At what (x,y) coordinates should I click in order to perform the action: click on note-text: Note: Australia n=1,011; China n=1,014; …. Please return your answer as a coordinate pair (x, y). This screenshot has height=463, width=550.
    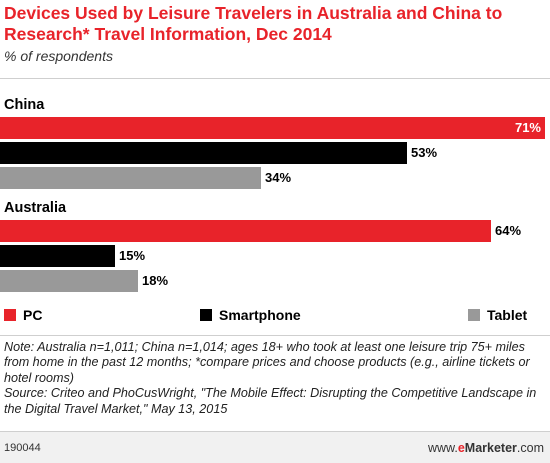
    Looking at the image, I should click on (267, 362).